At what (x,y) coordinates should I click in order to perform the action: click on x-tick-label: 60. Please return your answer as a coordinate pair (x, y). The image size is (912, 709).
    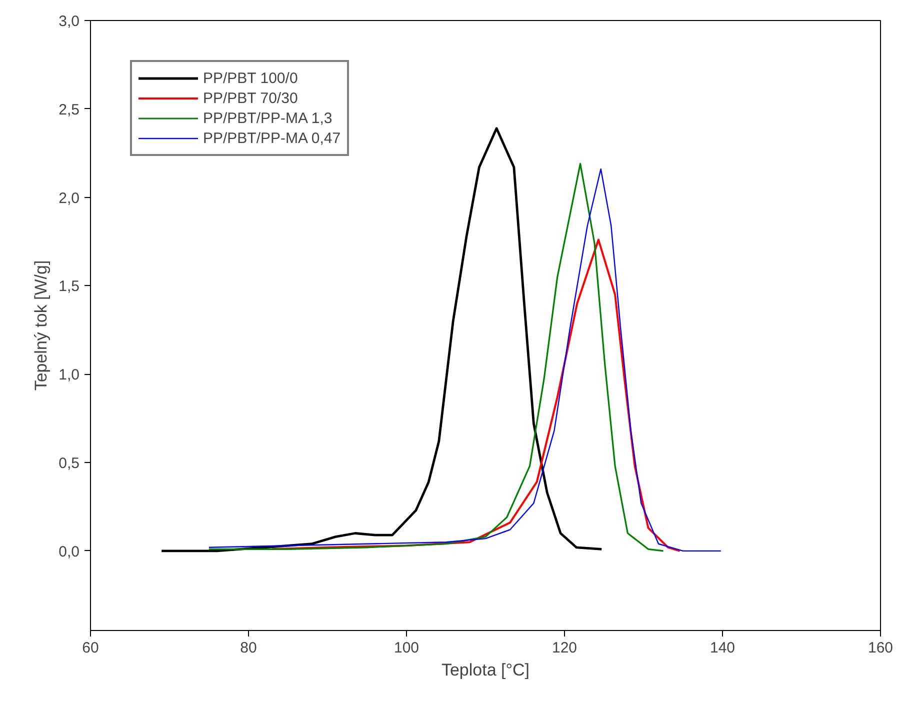
    Looking at the image, I should click on (90, 648).